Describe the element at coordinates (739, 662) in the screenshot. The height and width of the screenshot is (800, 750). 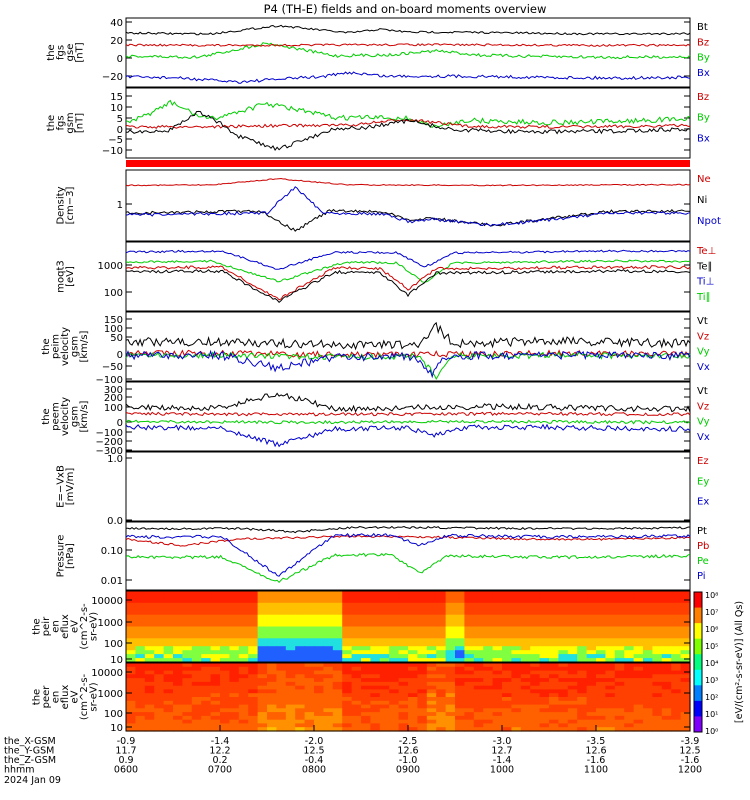
I see `colorbar-title: [eV/(cm²-s-sr-eV)] (All Qs)` at that location.